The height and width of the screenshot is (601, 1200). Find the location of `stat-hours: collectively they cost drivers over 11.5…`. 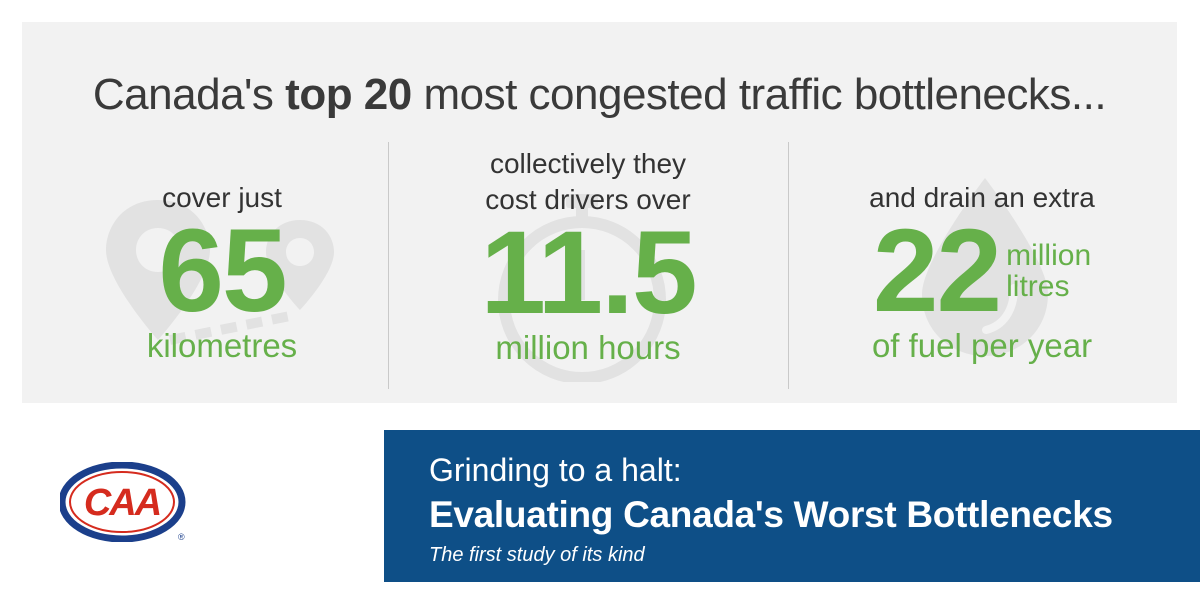

stat-hours: collectively they cost drivers over 11.5… is located at coordinates (588, 269).